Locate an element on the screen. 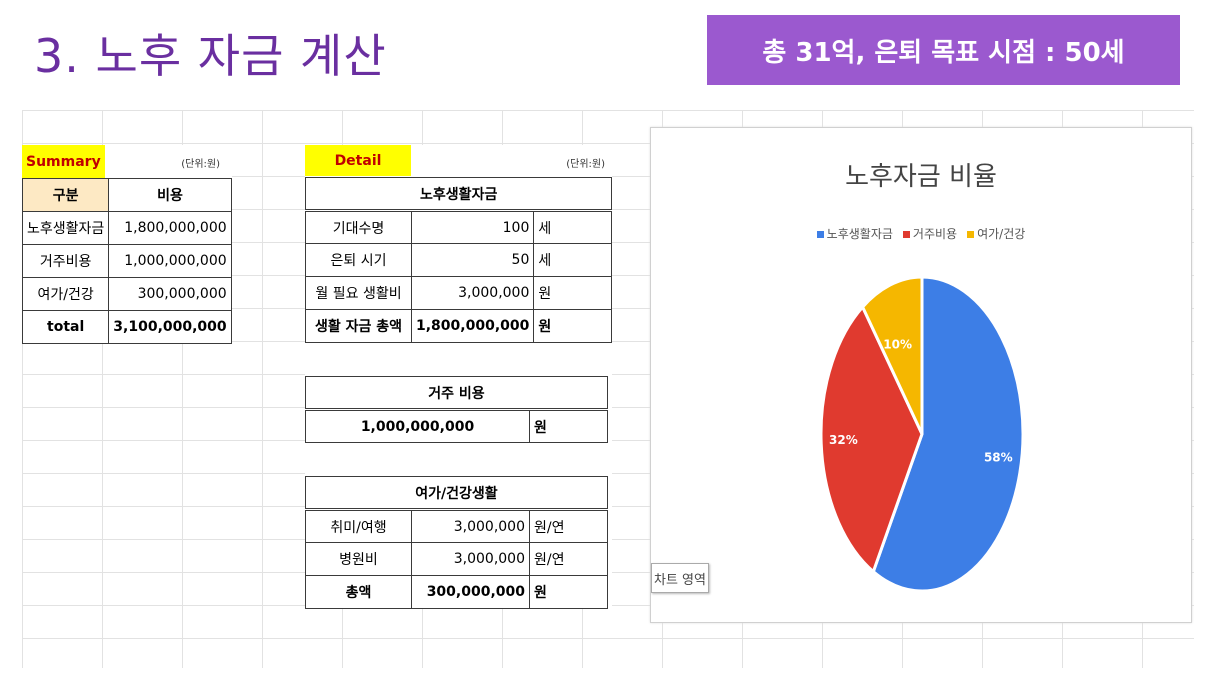 Image resolution: width=1216 pixels, height=684 pixels. pie-svg: 58% 32% 10% is located at coordinates (922, 434).